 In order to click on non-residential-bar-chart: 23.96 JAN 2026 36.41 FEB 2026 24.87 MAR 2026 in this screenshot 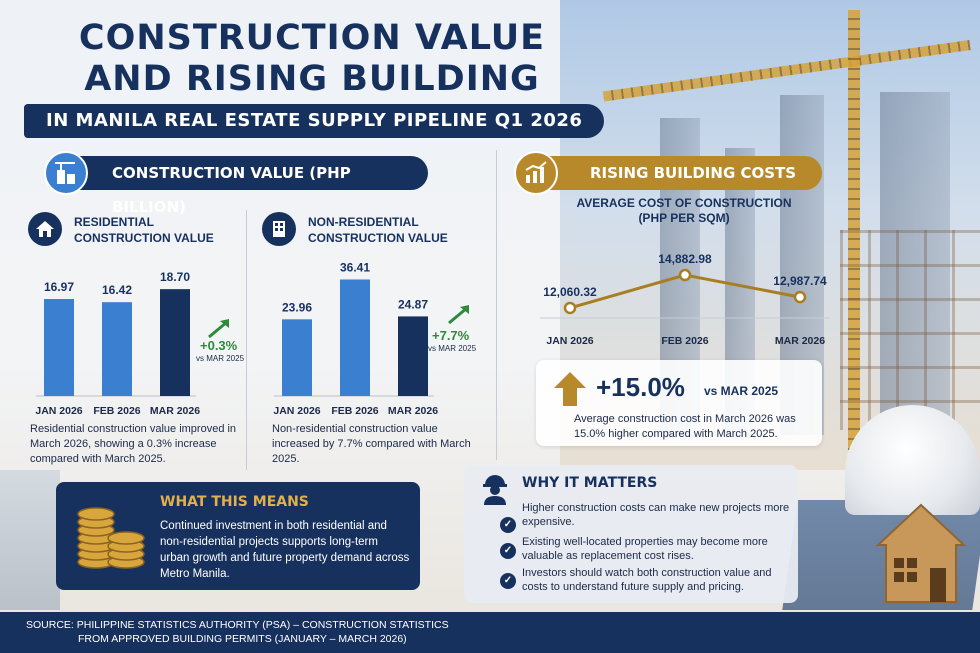, I will do `click(355, 338)`.